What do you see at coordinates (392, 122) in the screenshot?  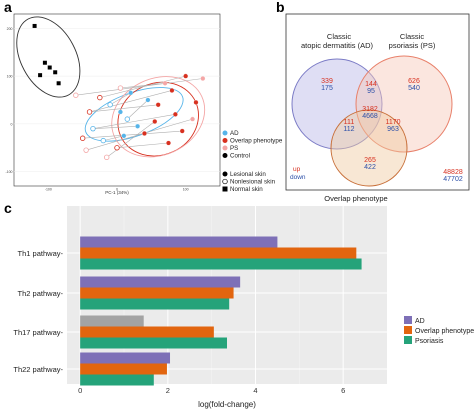 I see `venn-count-up: 1170` at bounding box center [392, 122].